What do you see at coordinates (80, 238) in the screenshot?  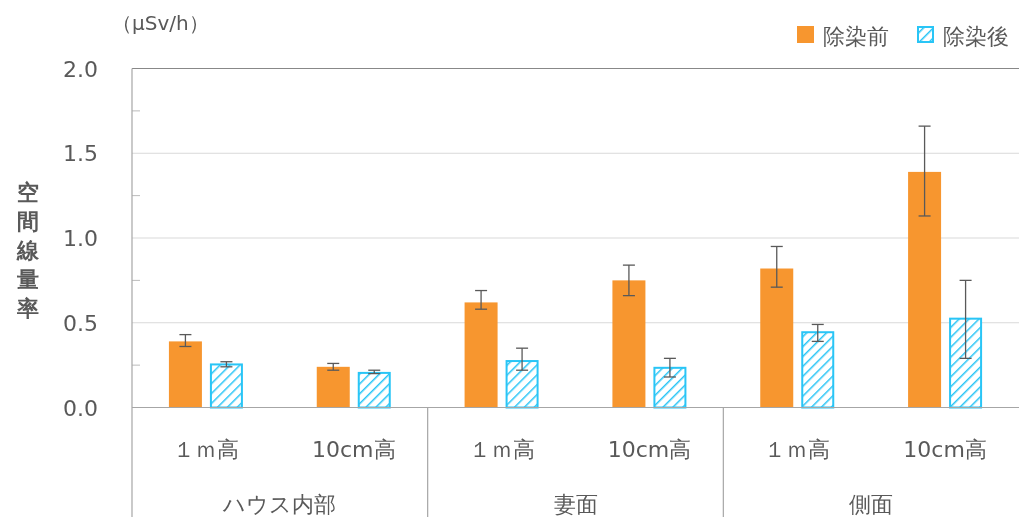 I see `y-tick-label: 1.0` at bounding box center [80, 238].